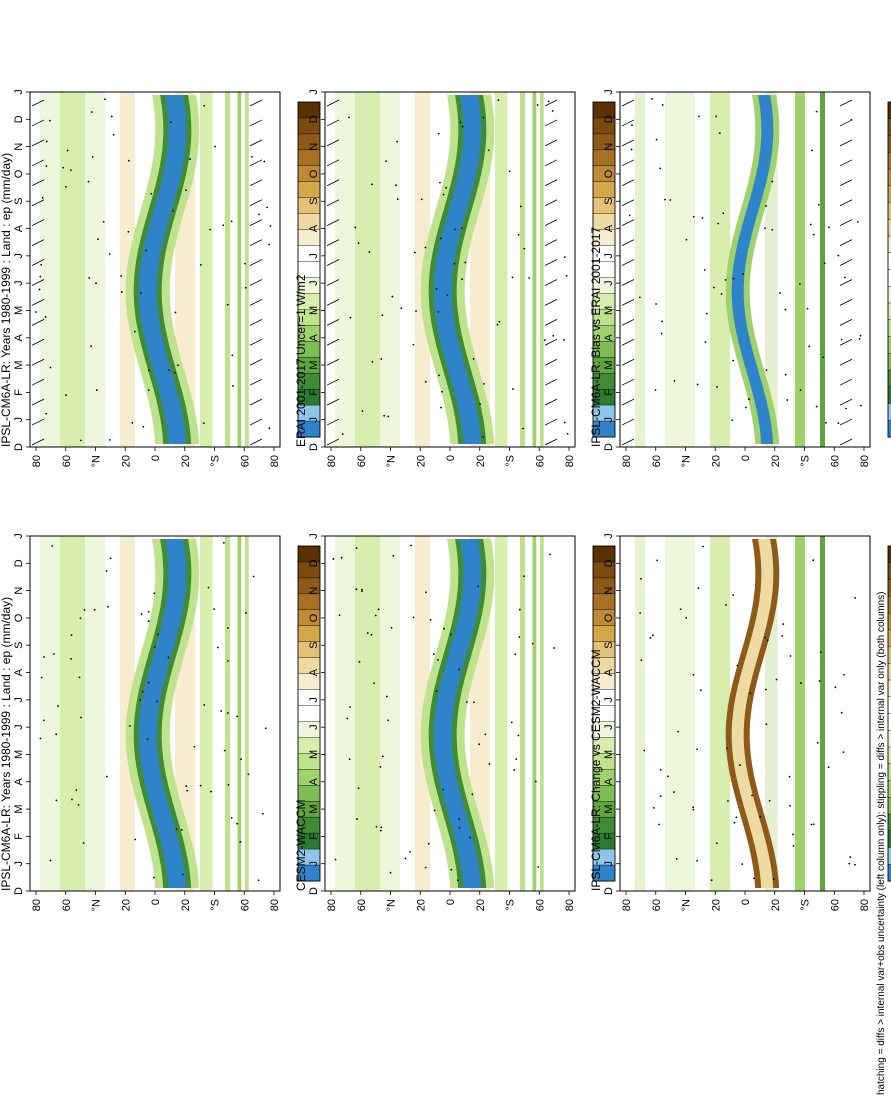  I want to click on month-label: A, so click(609, 672).